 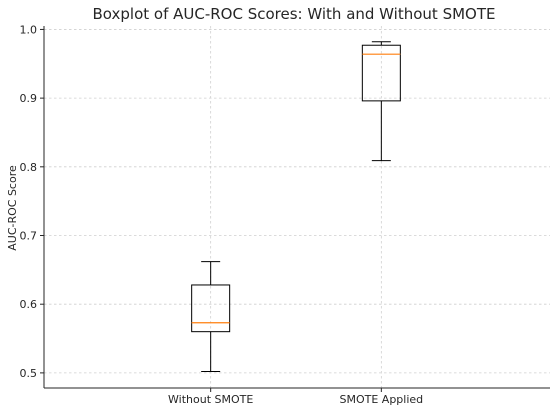 What do you see at coordinates (29, 373) in the screenshot?
I see `y-tick-label: 0.5` at bounding box center [29, 373].